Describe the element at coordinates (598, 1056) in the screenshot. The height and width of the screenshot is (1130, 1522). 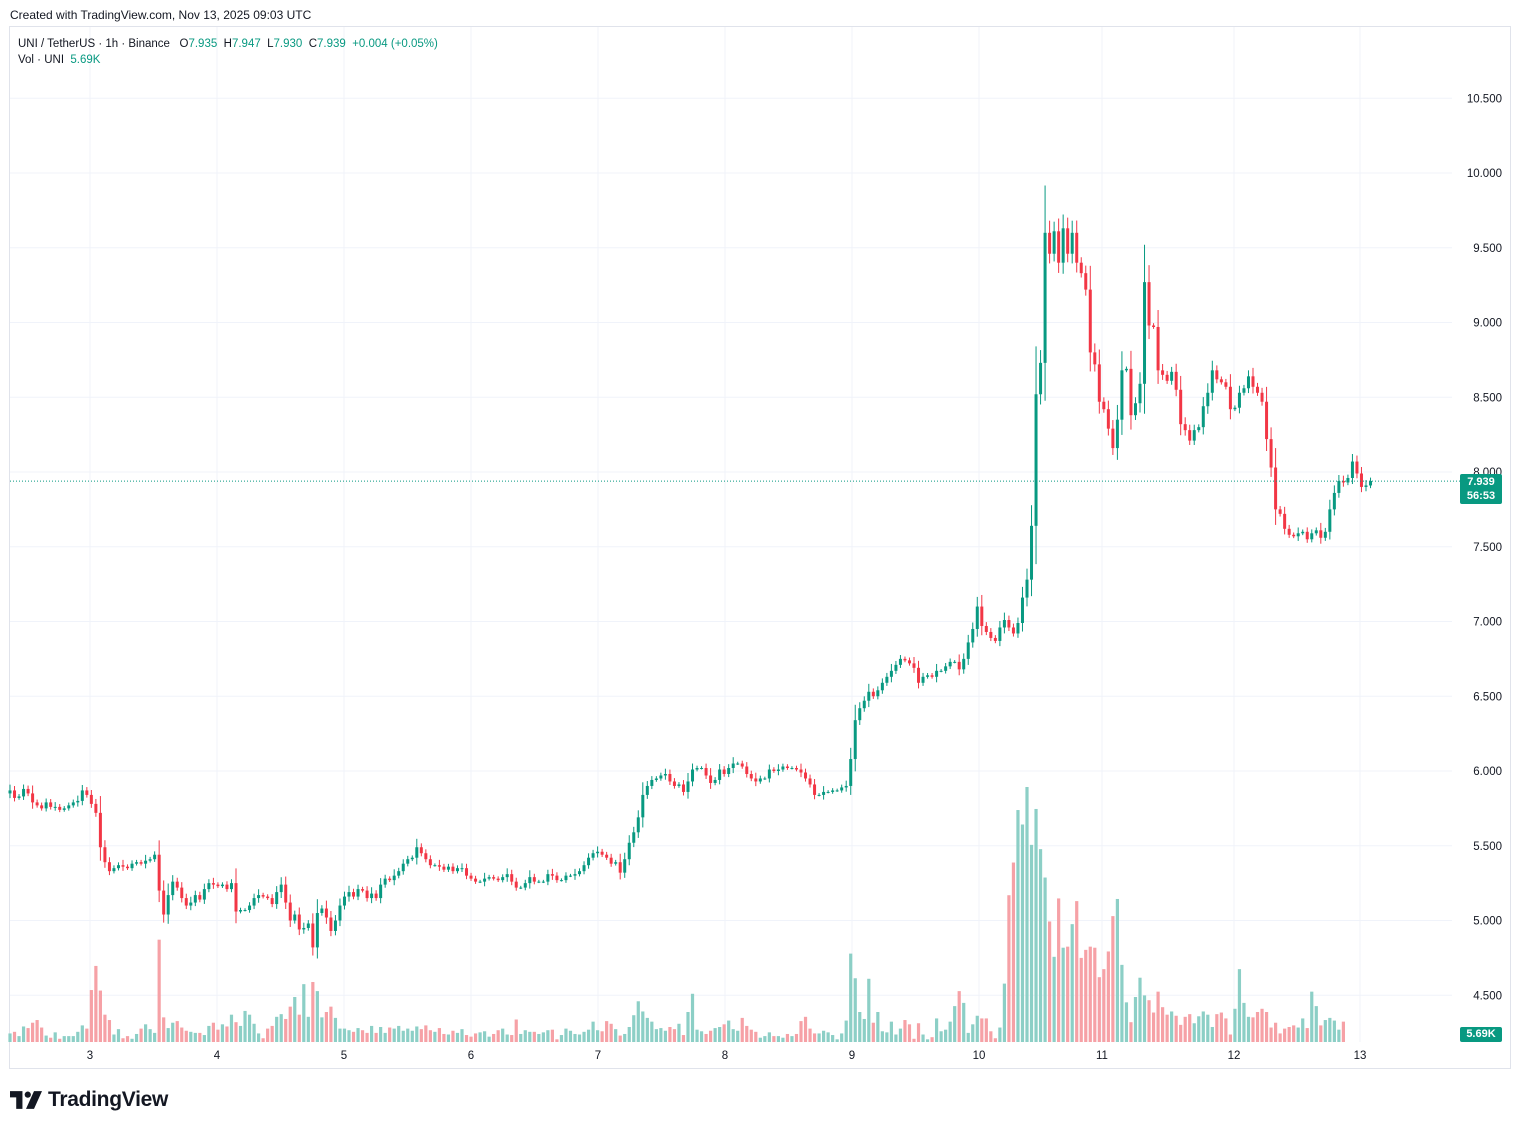
I see `x-tick-label: 7` at that location.